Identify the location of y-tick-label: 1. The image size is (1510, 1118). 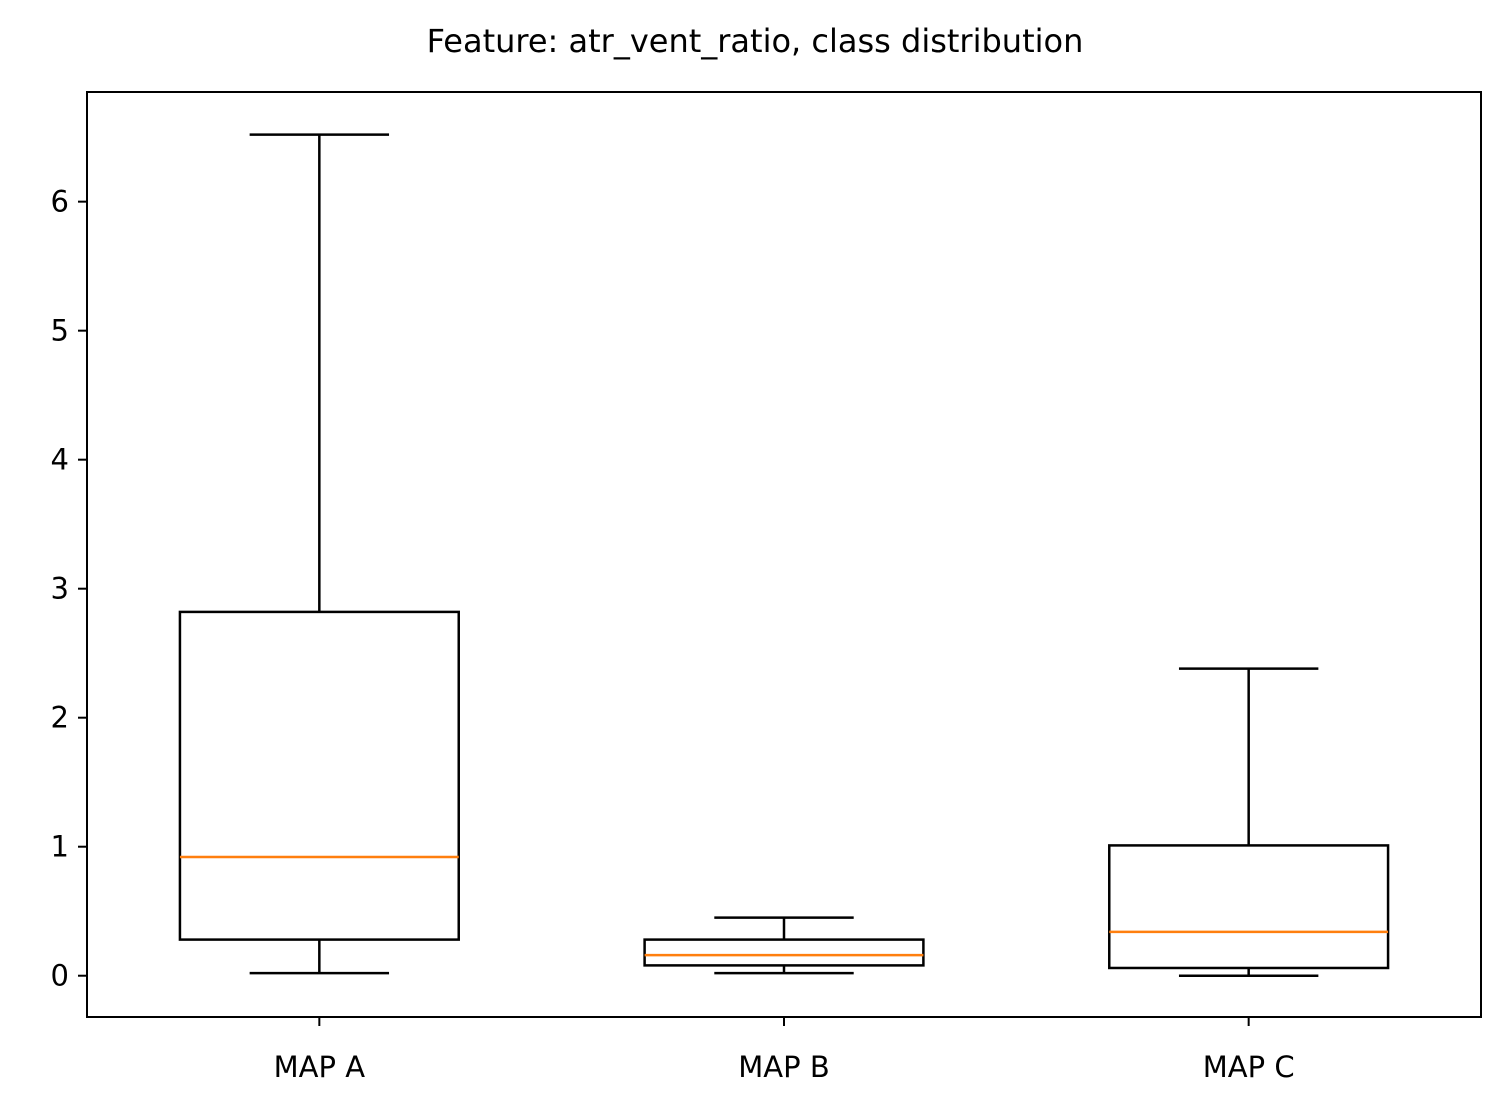
(60, 847).